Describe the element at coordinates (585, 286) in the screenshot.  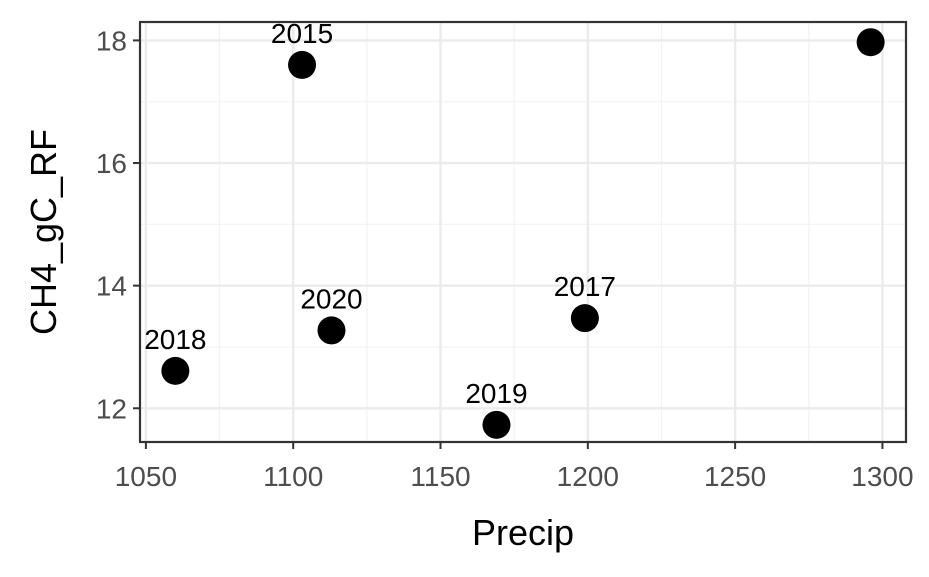
I see `data-label: 2017` at that location.